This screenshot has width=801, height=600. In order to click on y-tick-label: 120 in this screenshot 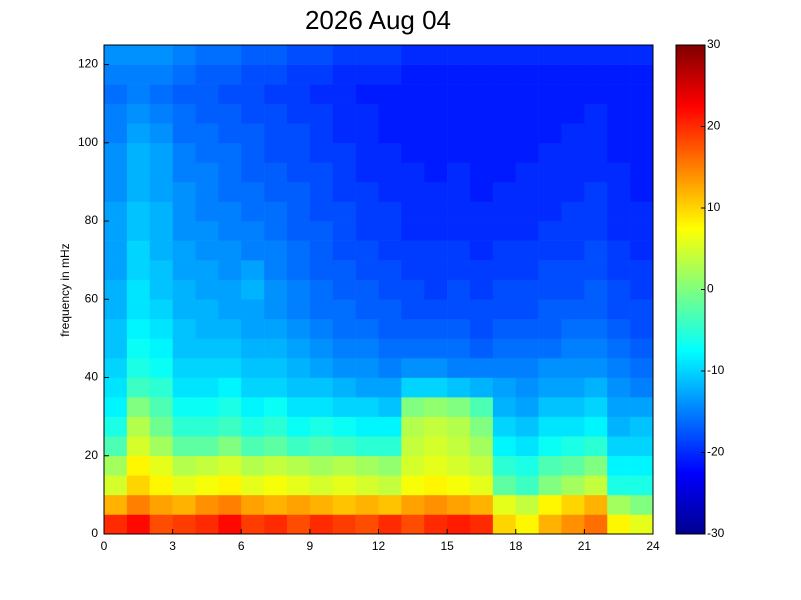, I will do `click(88, 64)`.